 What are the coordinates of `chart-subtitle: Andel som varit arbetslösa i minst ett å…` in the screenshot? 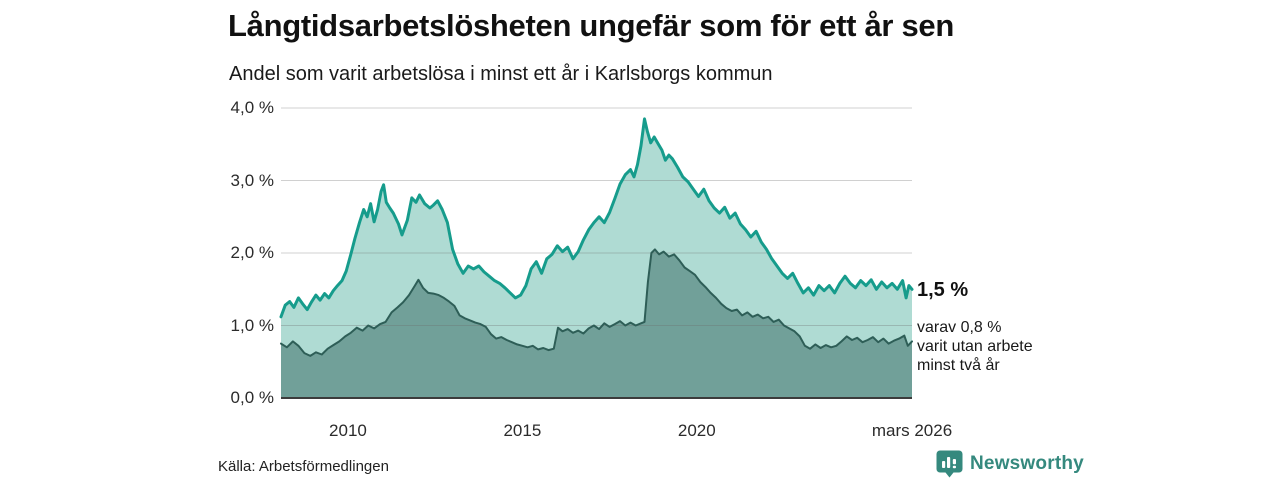 It's located at (501, 74).